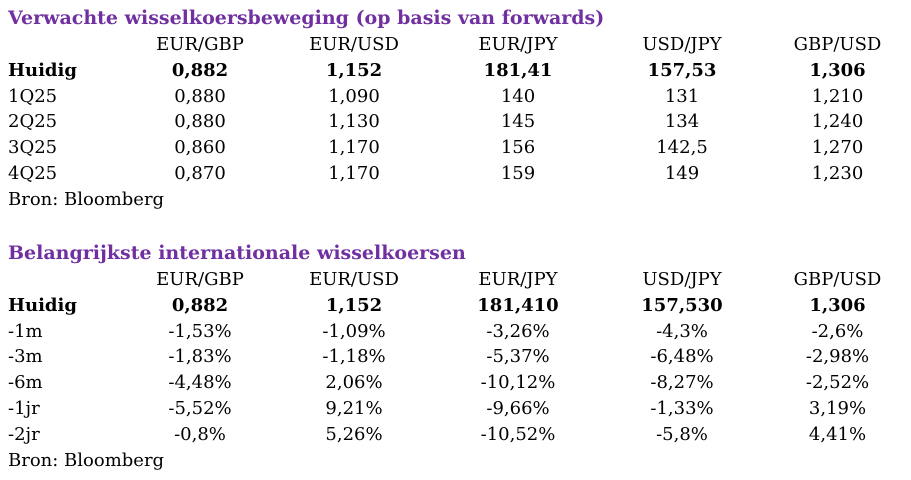  Describe the element at coordinates (518, 148) in the screenshot. I see `table-cell: 156` at that location.